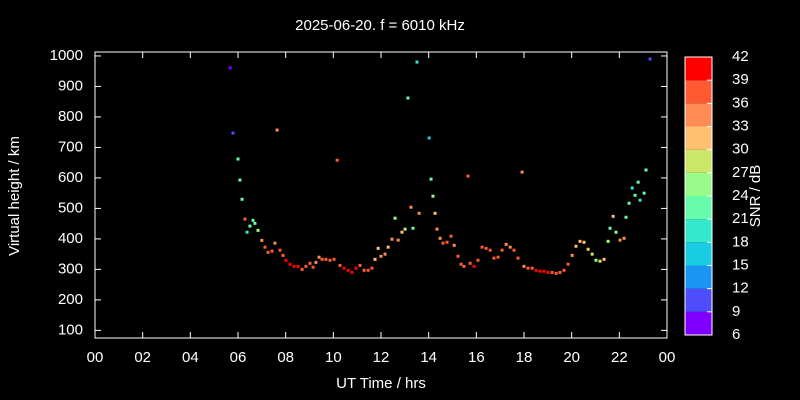  What do you see at coordinates (476, 357) in the screenshot?
I see `x-tick-label: 16` at bounding box center [476, 357].